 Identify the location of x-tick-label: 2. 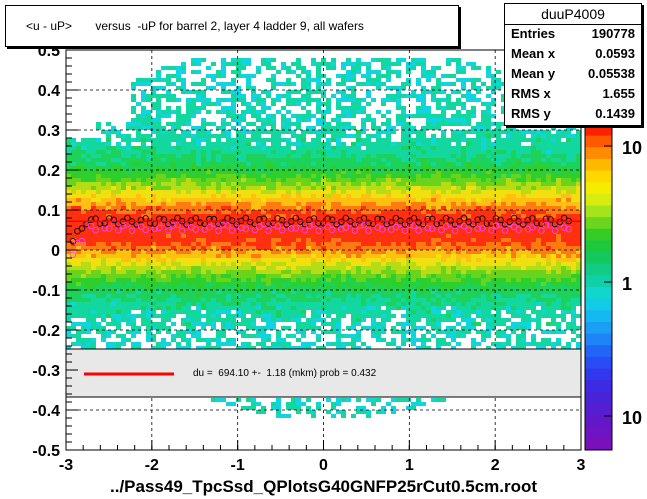
(495, 465).